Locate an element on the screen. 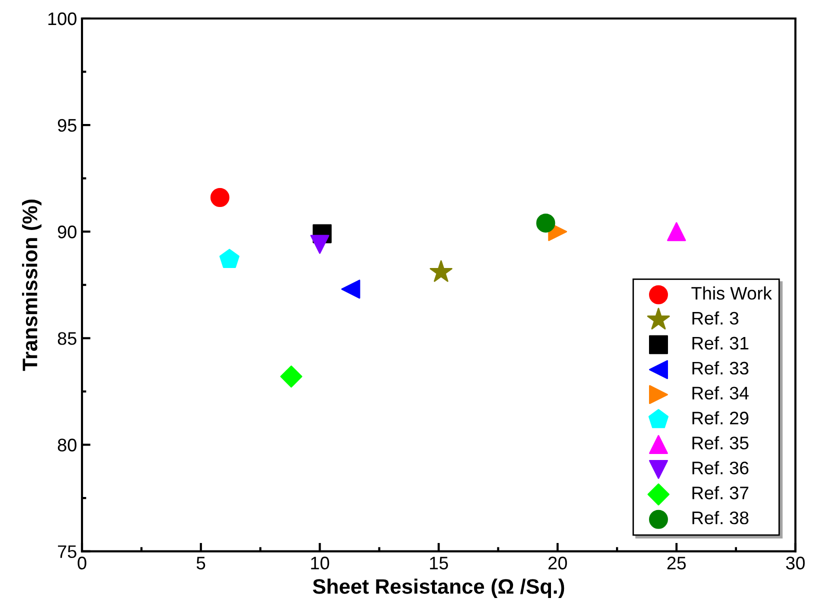 The height and width of the screenshot is (616, 820). legend-label: Ref. 33 is located at coordinates (720, 368).